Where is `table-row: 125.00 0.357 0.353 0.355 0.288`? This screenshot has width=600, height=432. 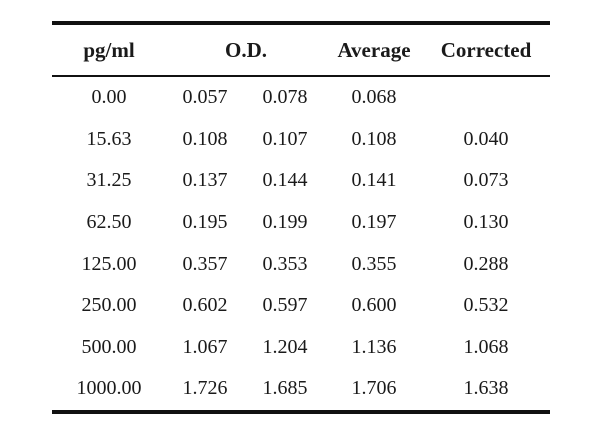 table-row: 125.00 0.357 0.353 0.355 0.288 is located at coordinates (301, 264).